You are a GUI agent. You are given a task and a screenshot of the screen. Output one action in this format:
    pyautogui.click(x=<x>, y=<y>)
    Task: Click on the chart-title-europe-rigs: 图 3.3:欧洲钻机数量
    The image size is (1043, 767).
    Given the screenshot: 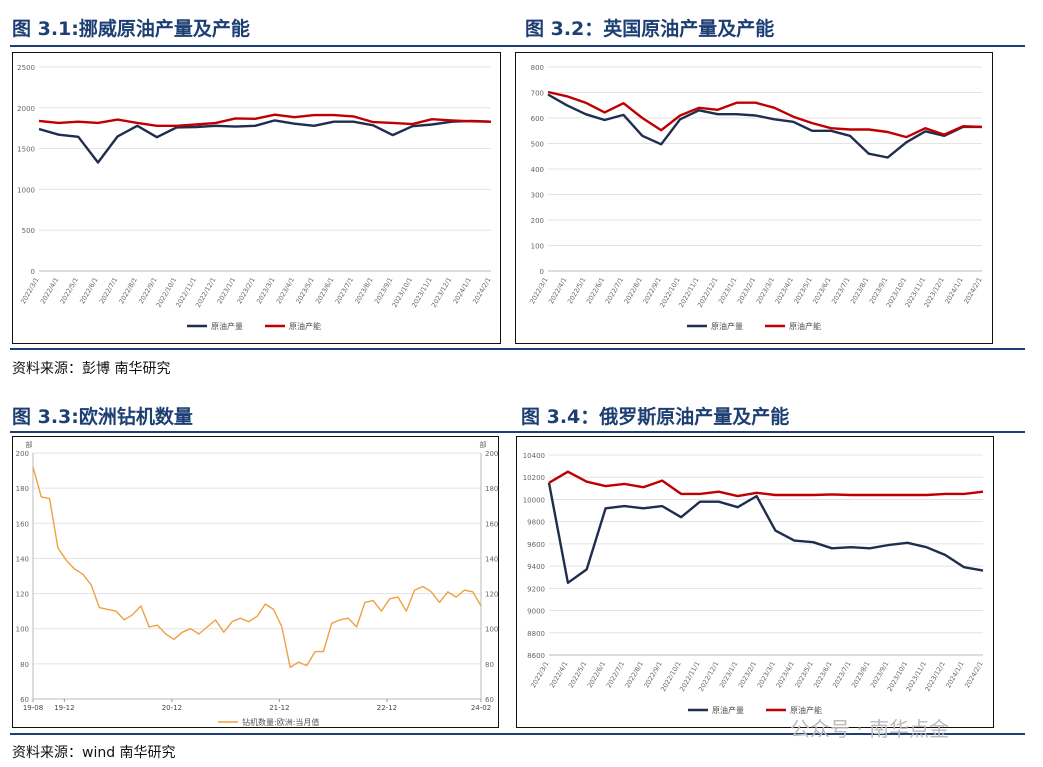 What is the action you would take?
    pyautogui.click(x=102, y=417)
    